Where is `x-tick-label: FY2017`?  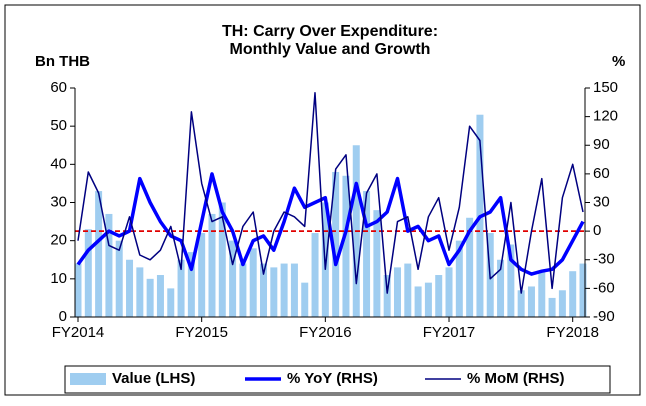
x-tick-label: FY2017 is located at coordinates (449, 332).